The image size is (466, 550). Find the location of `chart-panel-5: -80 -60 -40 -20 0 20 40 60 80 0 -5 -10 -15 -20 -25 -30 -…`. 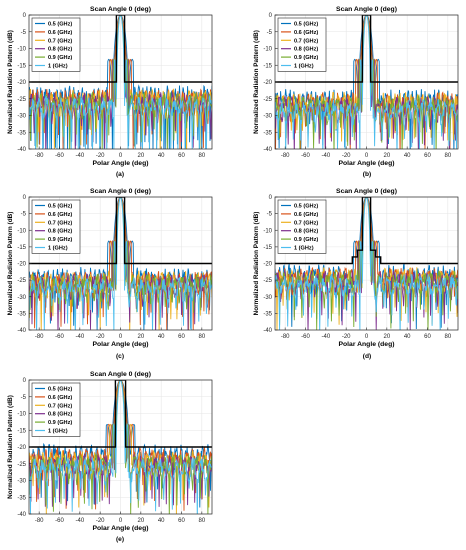

chart-panel-5: -80 -60 -40 -20 0 20 40 60 80 0 -5 -10 -15 -20 -25 -30 -… is located at coordinates (110, 457).